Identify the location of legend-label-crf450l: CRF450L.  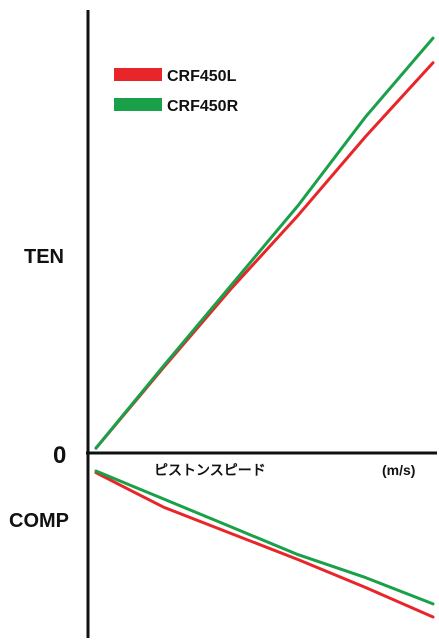
(202, 76).